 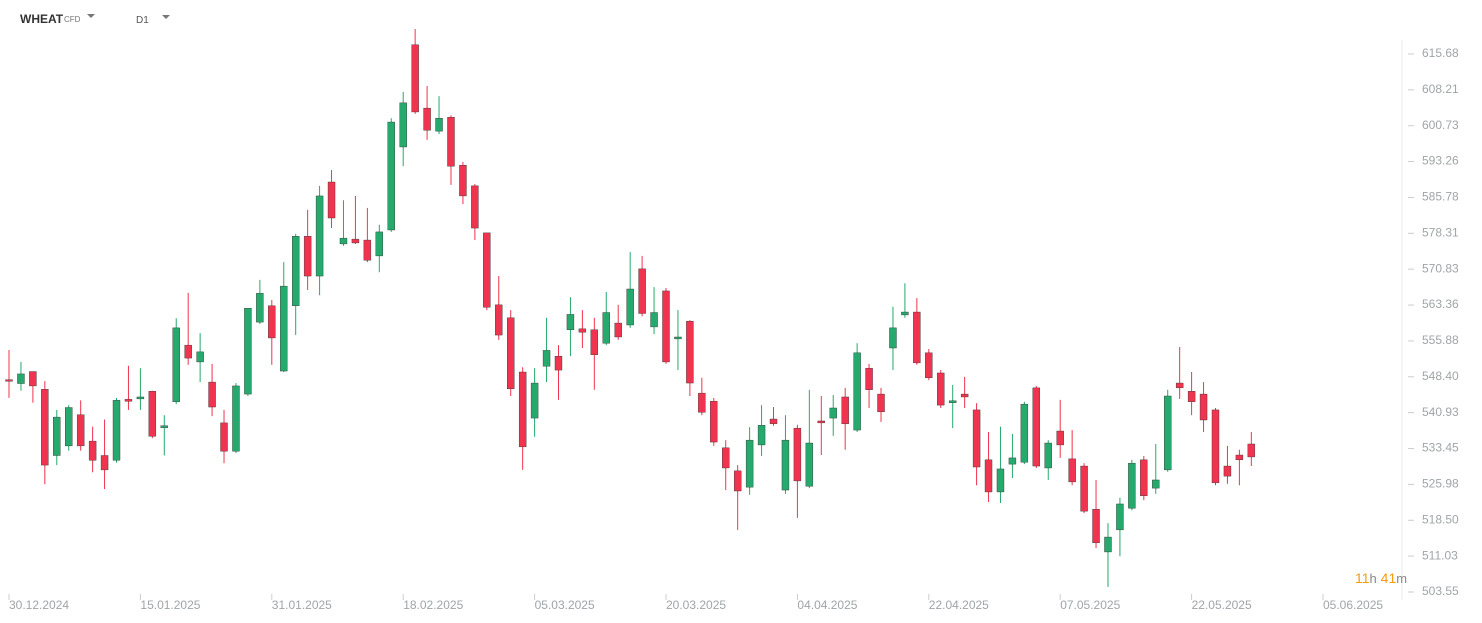 What do you see at coordinates (1440, 304) in the screenshot?
I see `y-tick-label: 563.36` at bounding box center [1440, 304].